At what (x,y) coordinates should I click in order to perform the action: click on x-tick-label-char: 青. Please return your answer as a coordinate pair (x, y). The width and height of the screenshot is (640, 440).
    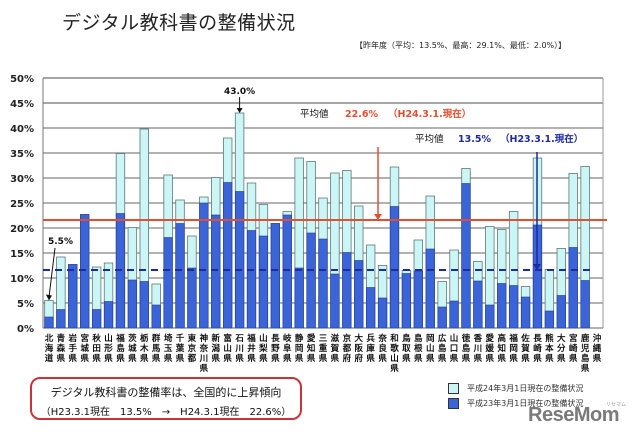
    Looking at the image, I should click on (61, 338).